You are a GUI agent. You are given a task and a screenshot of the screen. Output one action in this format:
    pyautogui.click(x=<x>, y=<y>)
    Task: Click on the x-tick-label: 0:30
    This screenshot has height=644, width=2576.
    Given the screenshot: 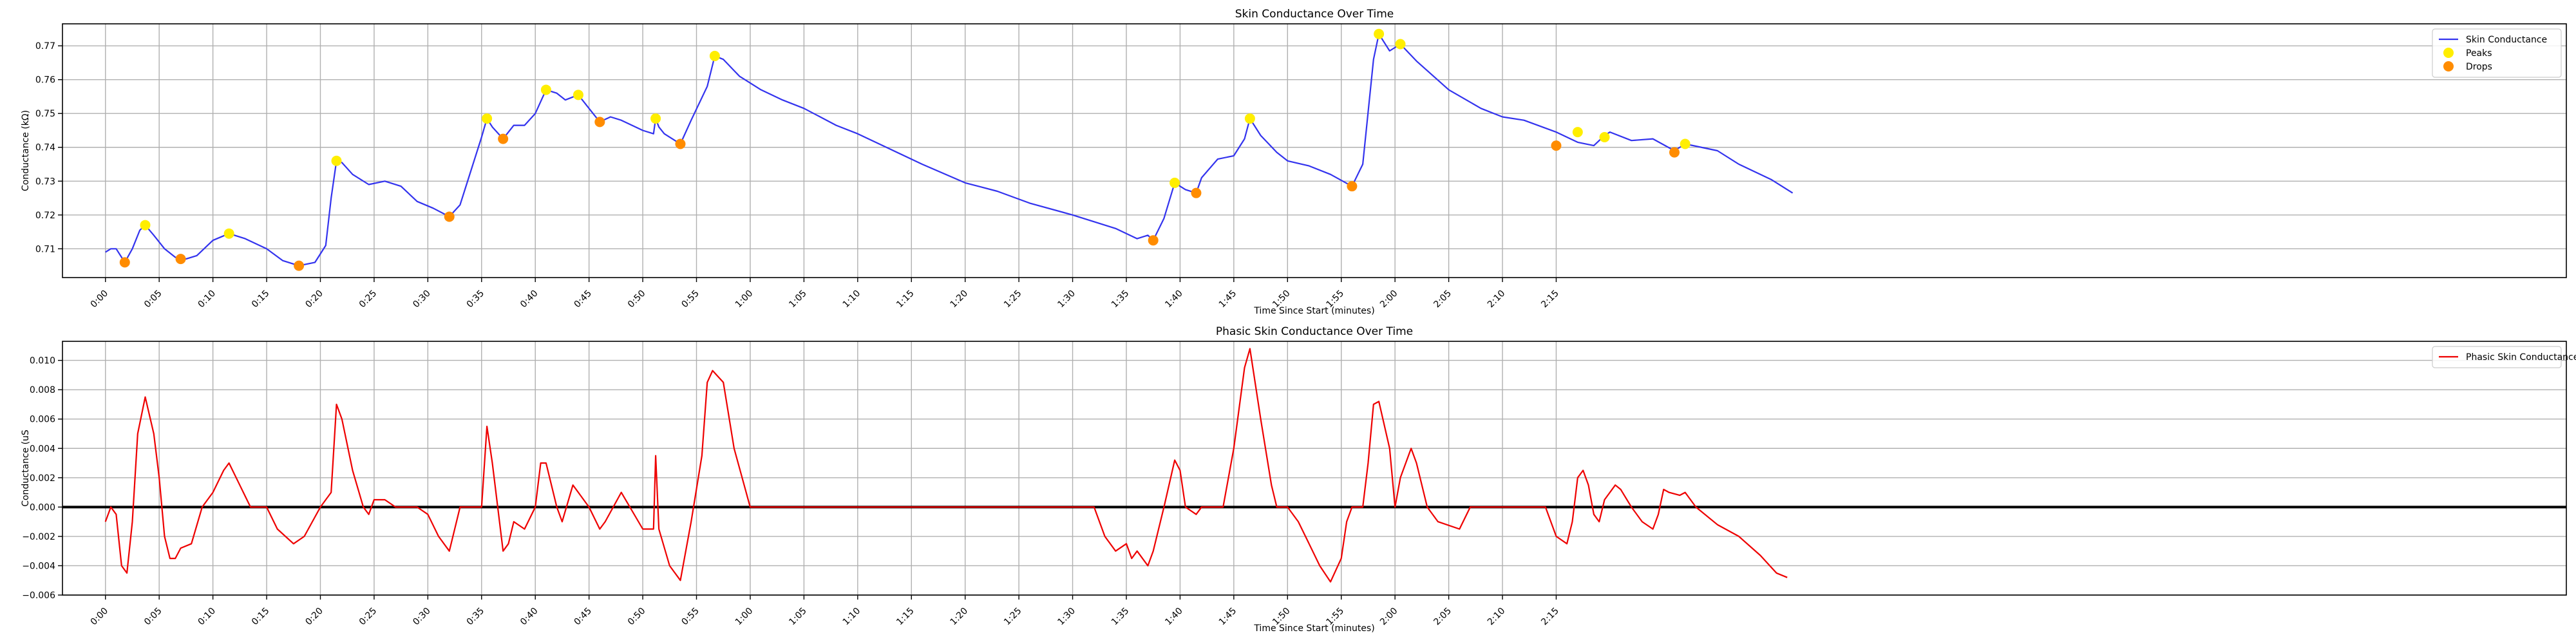 What is the action you would take?
    pyautogui.click(x=422, y=299)
    